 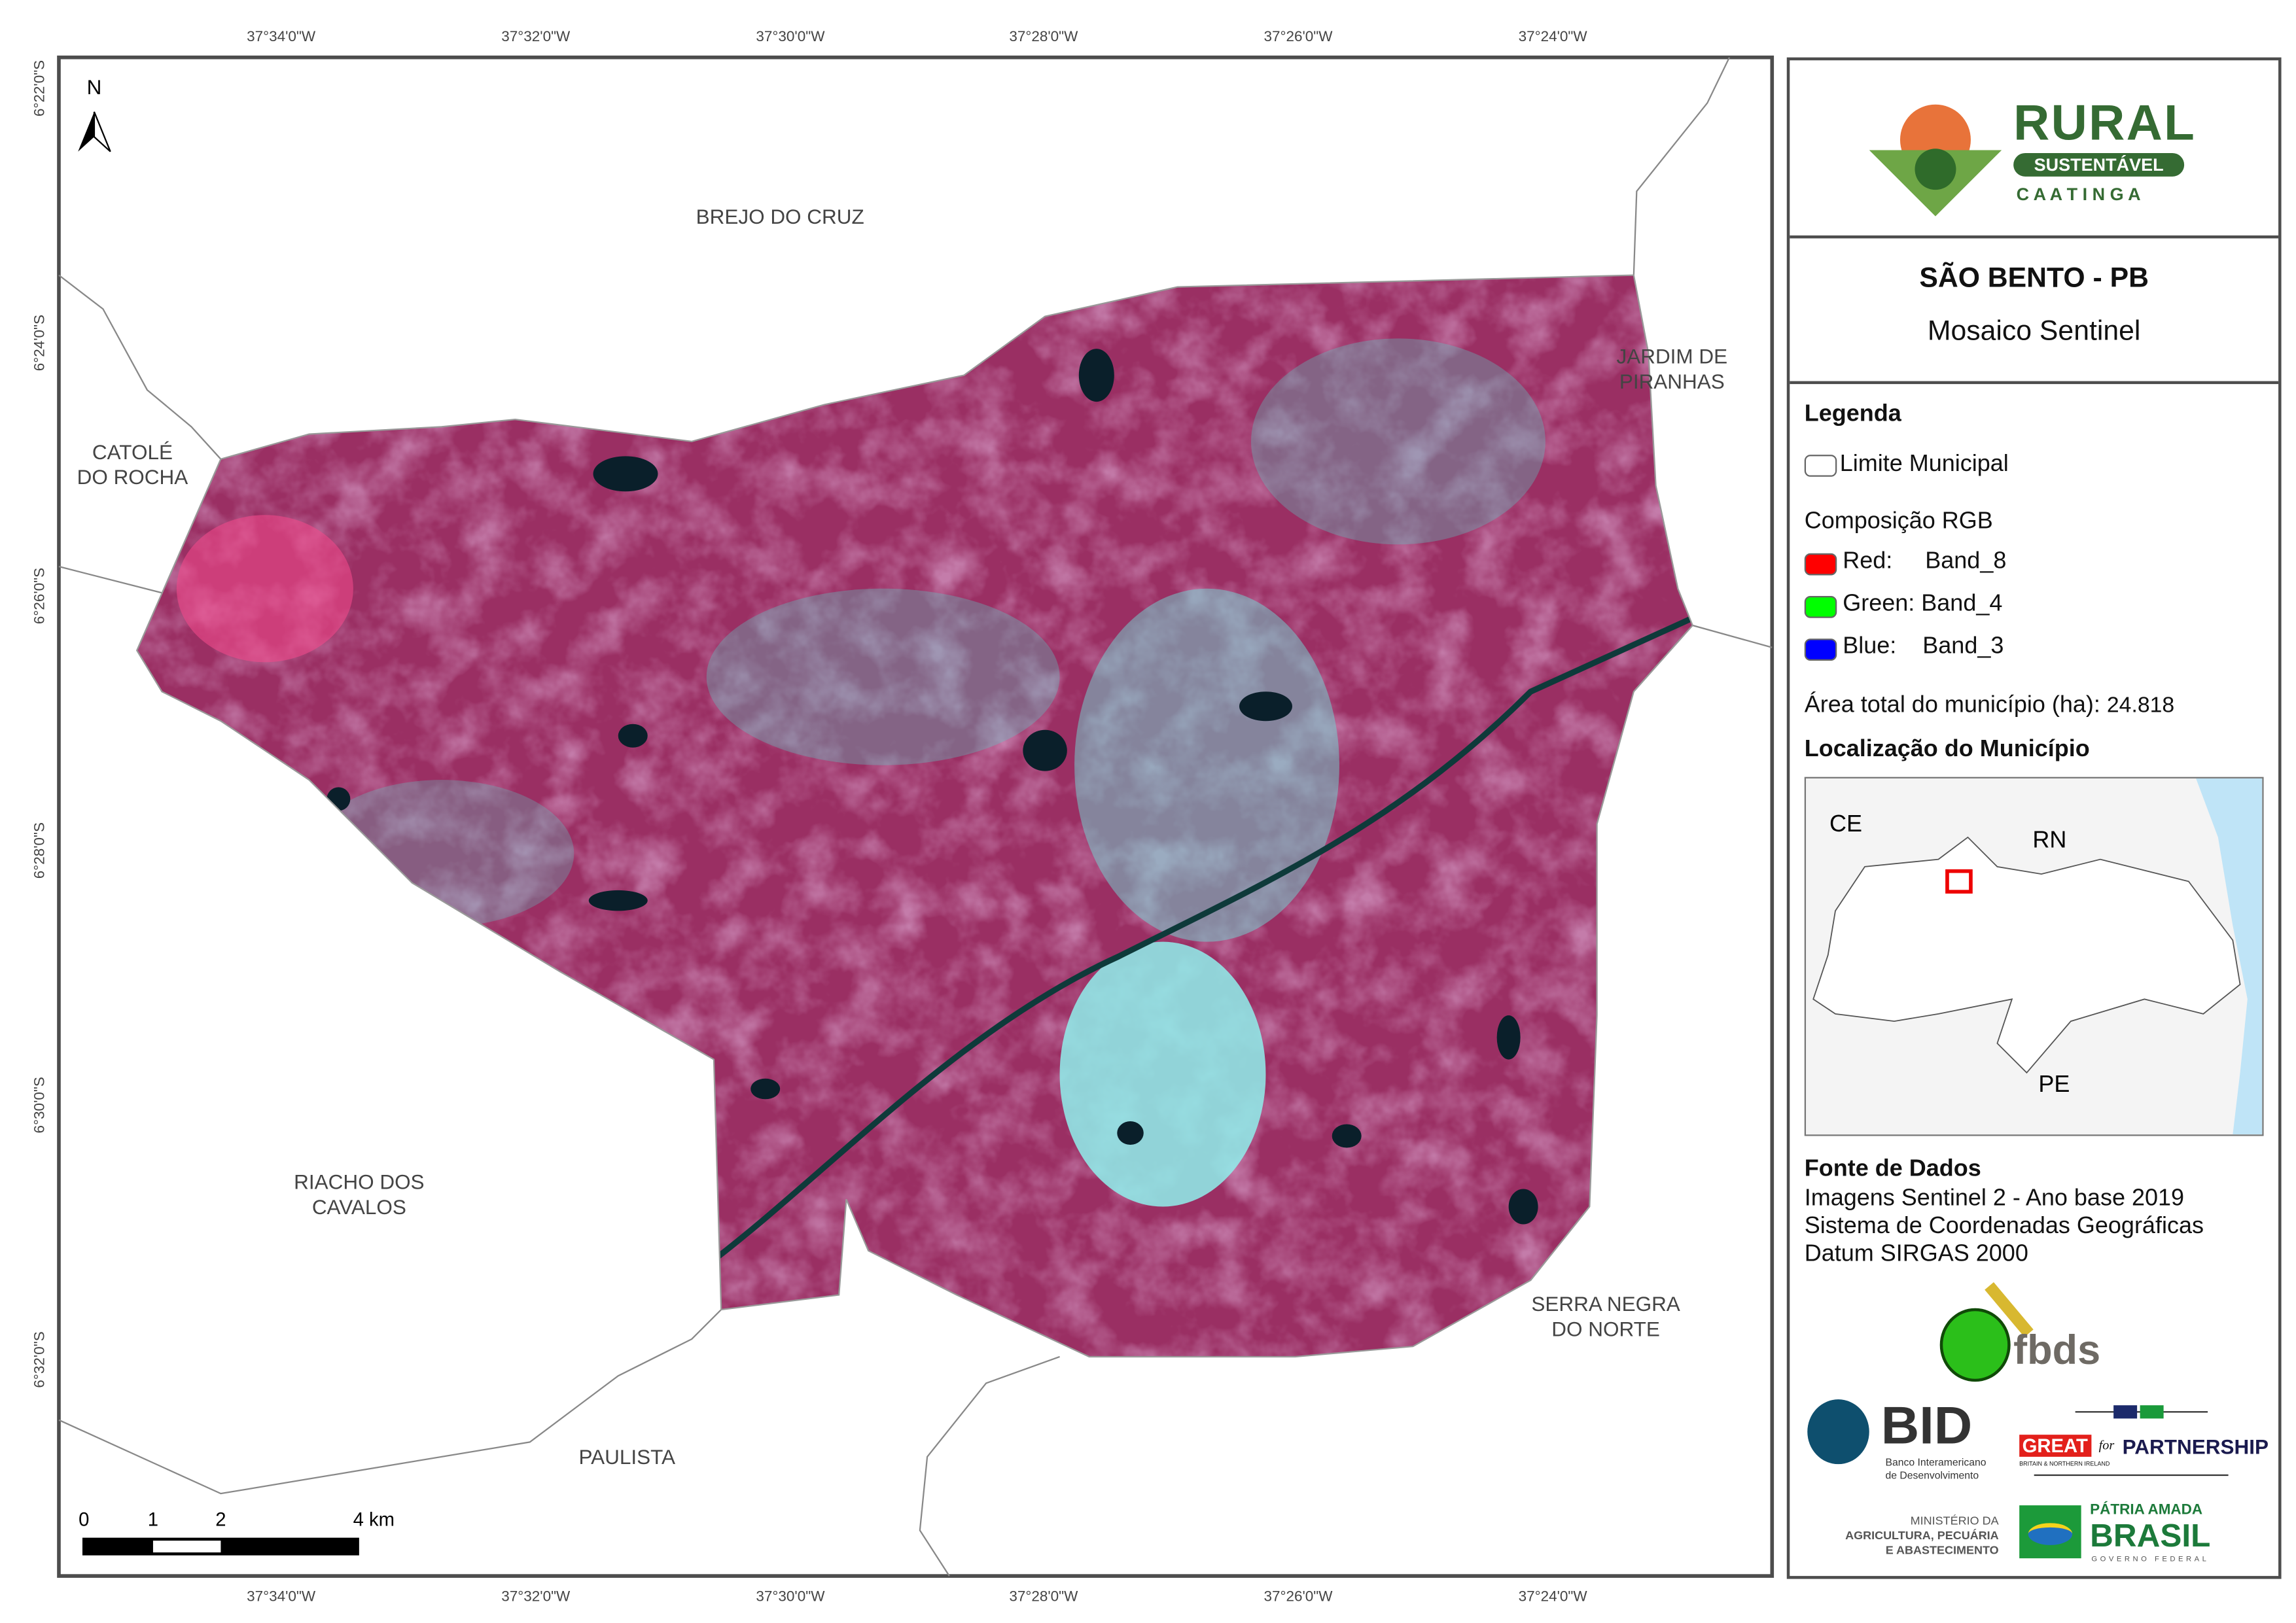 What do you see at coordinates (1925, 561) in the screenshot?
I see `red-label: Red: Band_8` at bounding box center [1925, 561].